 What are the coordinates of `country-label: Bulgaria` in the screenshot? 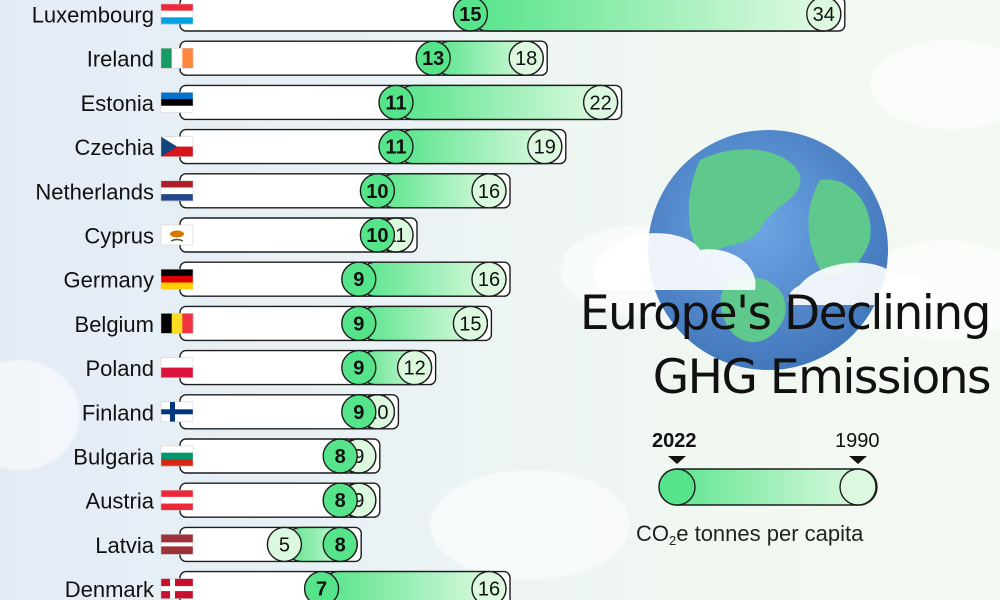 It's located at (113, 457).